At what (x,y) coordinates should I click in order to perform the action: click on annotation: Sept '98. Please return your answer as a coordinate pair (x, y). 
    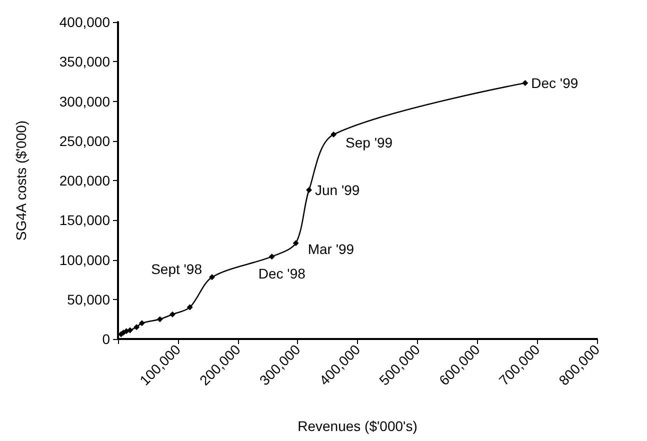
    Looking at the image, I should click on (176, 269).